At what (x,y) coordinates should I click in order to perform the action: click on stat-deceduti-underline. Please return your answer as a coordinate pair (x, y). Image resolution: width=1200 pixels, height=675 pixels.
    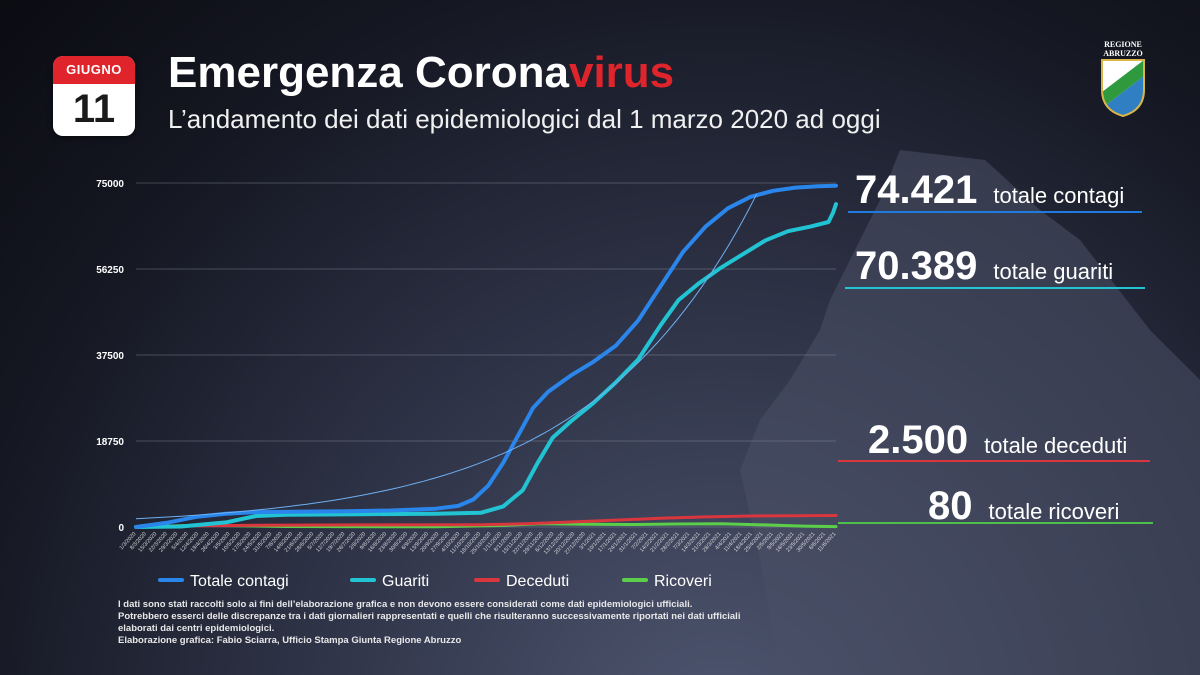
    Looking at the image, I should click on (994, 461).